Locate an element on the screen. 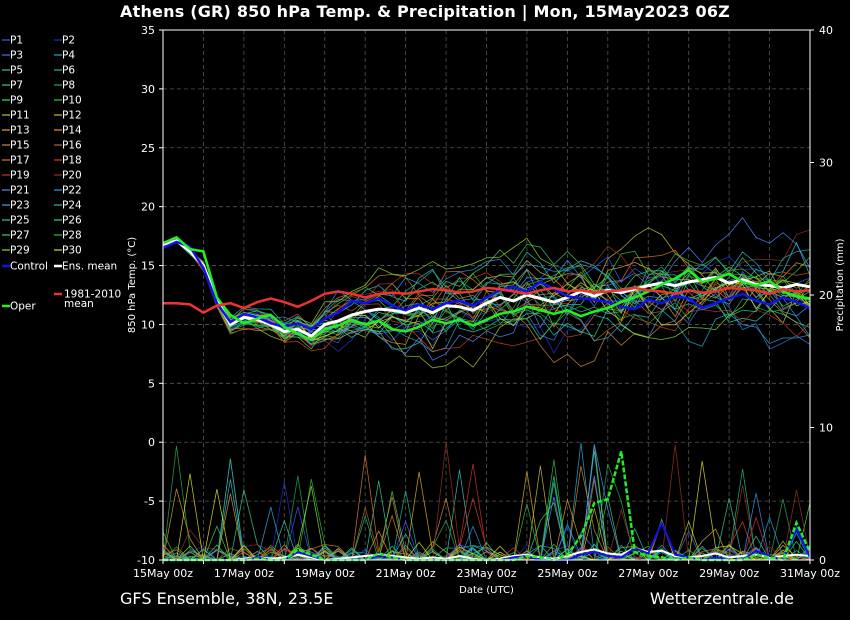 Image resolution: width=850 pixels, height=620 pixels. legend-item-p29: P29 is located at coordinates (16, 251).